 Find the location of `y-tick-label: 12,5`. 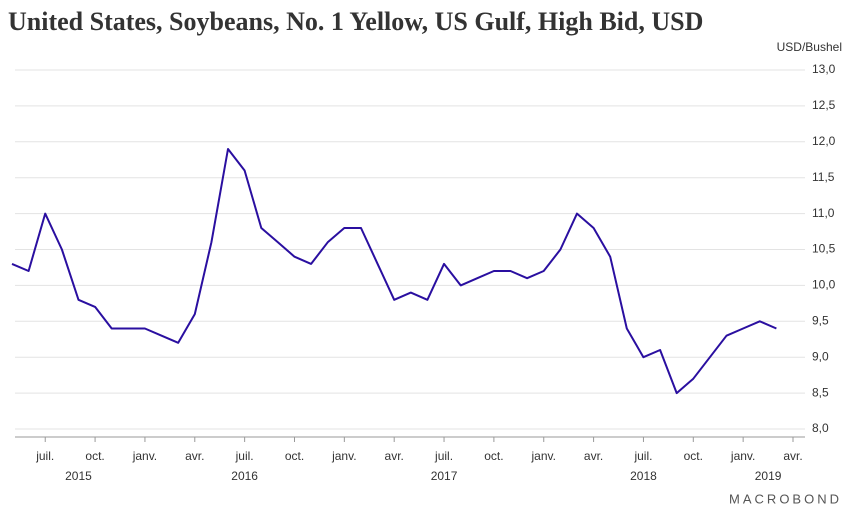

y-tick-label: 12,5 is located at coordinates (824, 105).